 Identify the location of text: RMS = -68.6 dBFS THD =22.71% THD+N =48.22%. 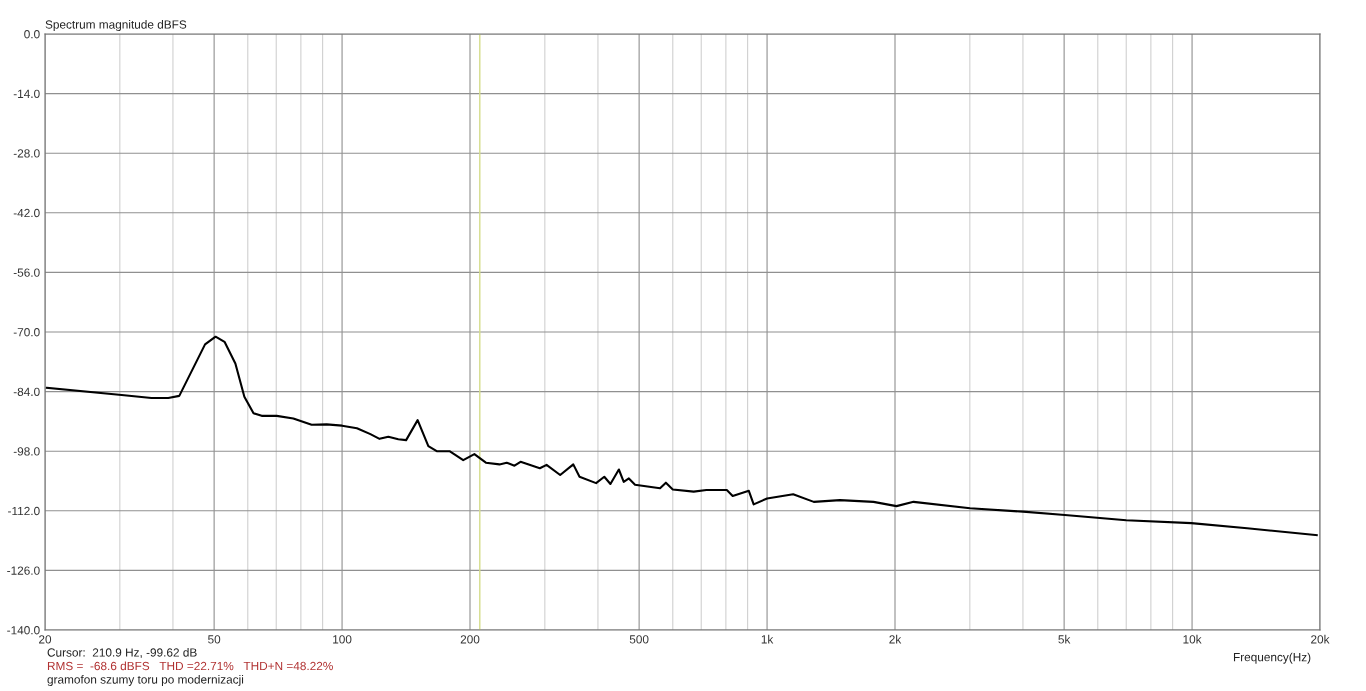
(190, 666).